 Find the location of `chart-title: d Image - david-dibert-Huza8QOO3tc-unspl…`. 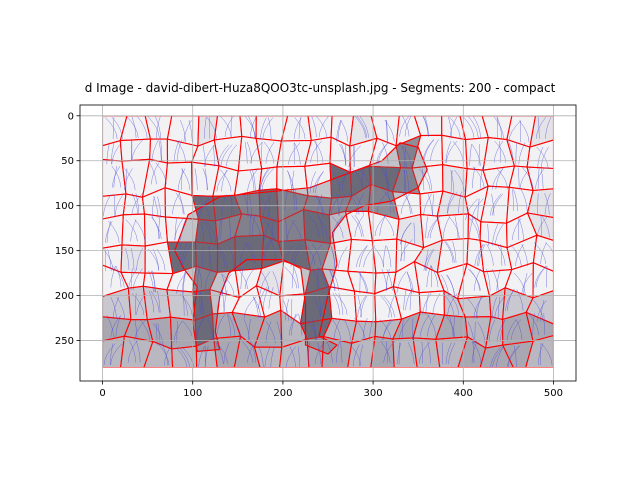

chart-title: d Image - david-dibert-Huza8QOO3tc-unspl… is located at coordinates (320, 88).